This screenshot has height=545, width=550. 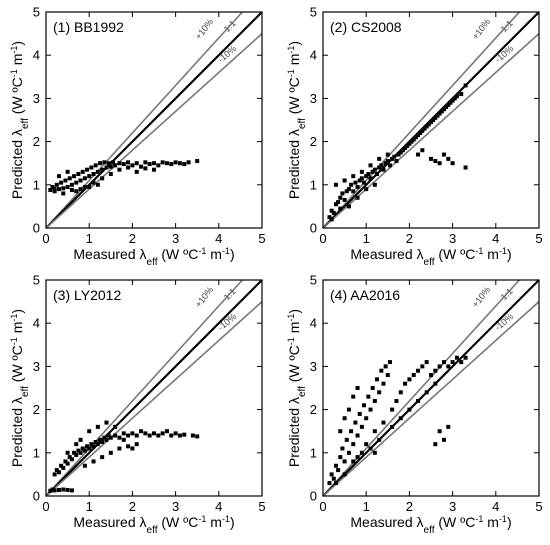 I want to click on y-tick-label: 1, so click(x=36, y=184).